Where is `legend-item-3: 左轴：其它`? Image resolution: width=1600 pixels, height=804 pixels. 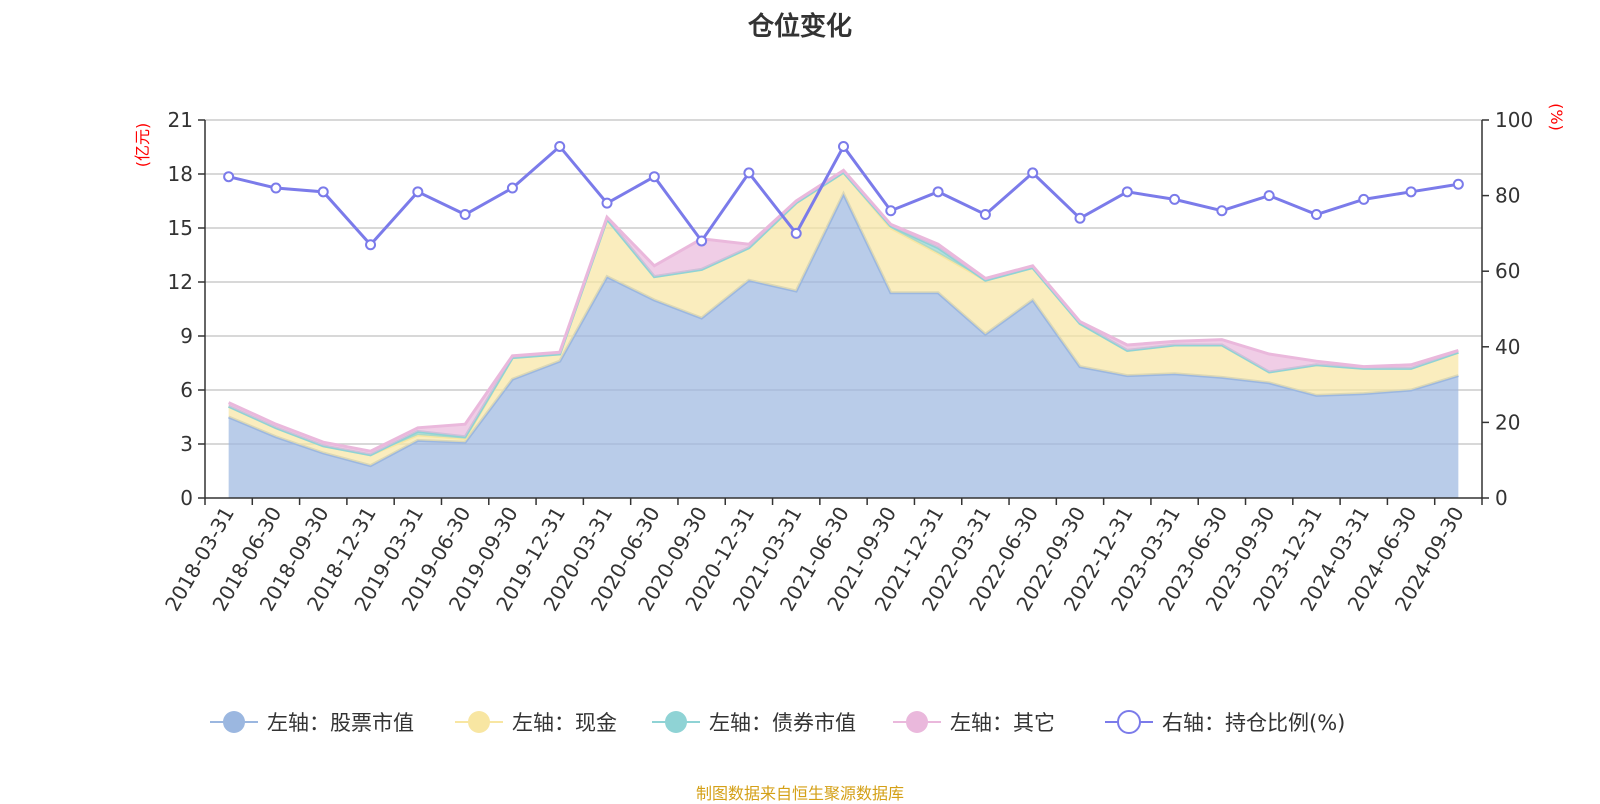 legend-item-3: 左轴：其它 is located at coordinates (974, 723).